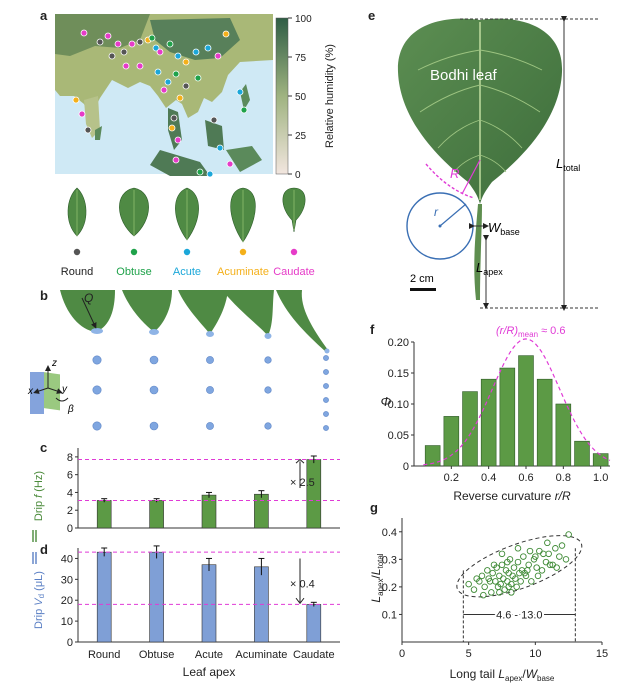  What do you see at coordinates (209, 672) in the screenshot?
I see `x-axis-label: Leaf apex` at bounding box center [209, 672].